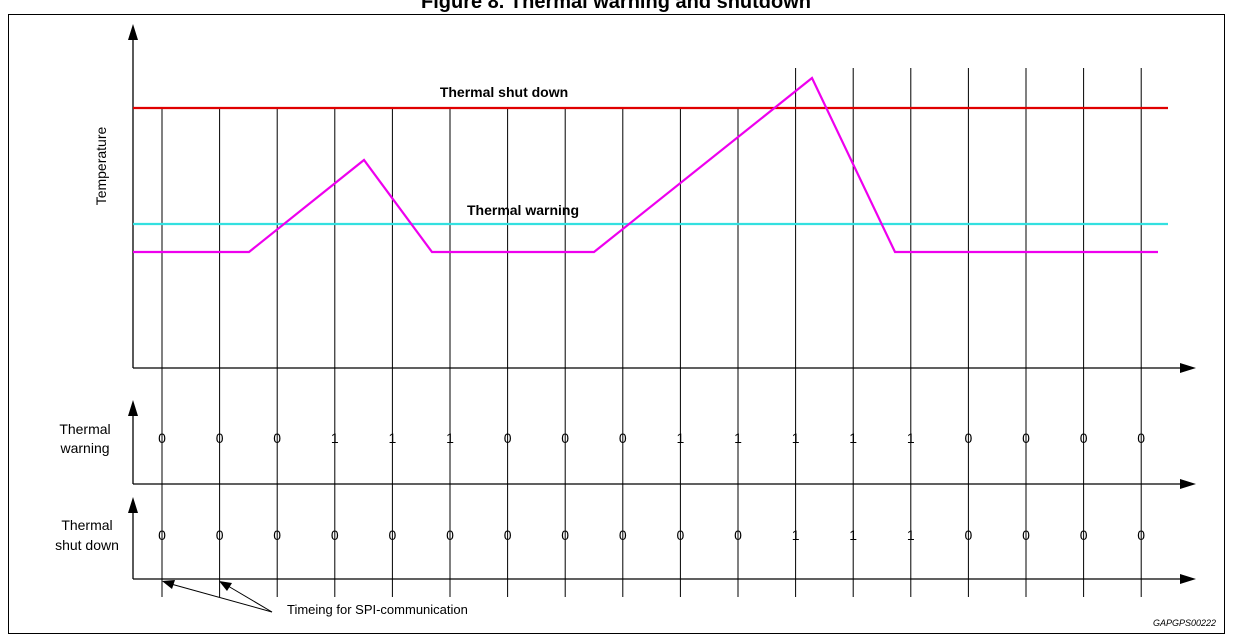 This screenshot has height=637, width=1233. What do you see at coordinates (853, 535) in the screenshot?
I see `shutdown-bit-13: 1` at bounding box center [853, 535].